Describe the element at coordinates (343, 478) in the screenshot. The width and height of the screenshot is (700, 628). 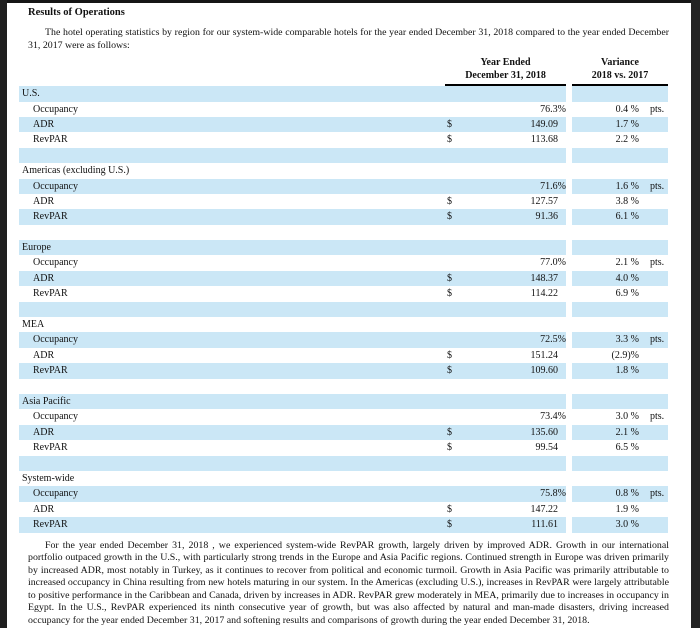
I see `section-label-row: System-wide` at that location.